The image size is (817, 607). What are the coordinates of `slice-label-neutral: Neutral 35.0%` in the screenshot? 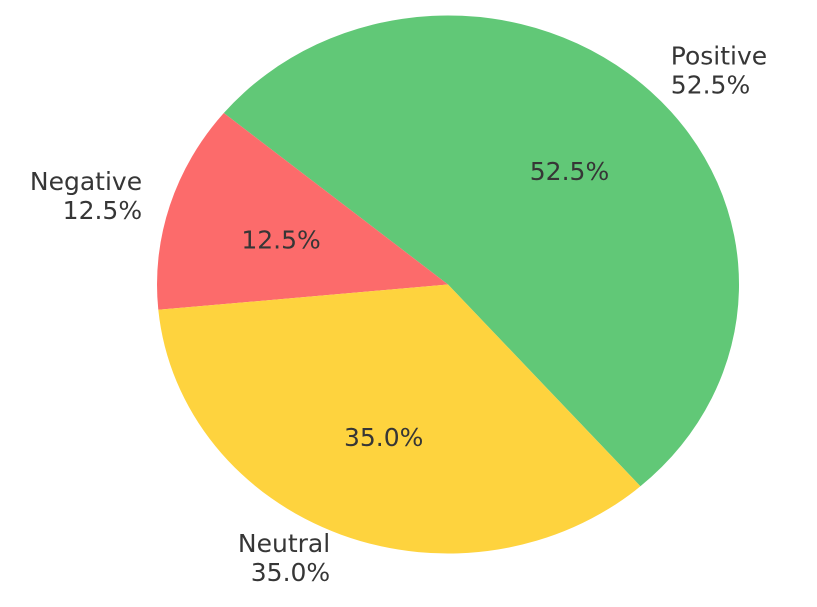 It's located at (284, 558).